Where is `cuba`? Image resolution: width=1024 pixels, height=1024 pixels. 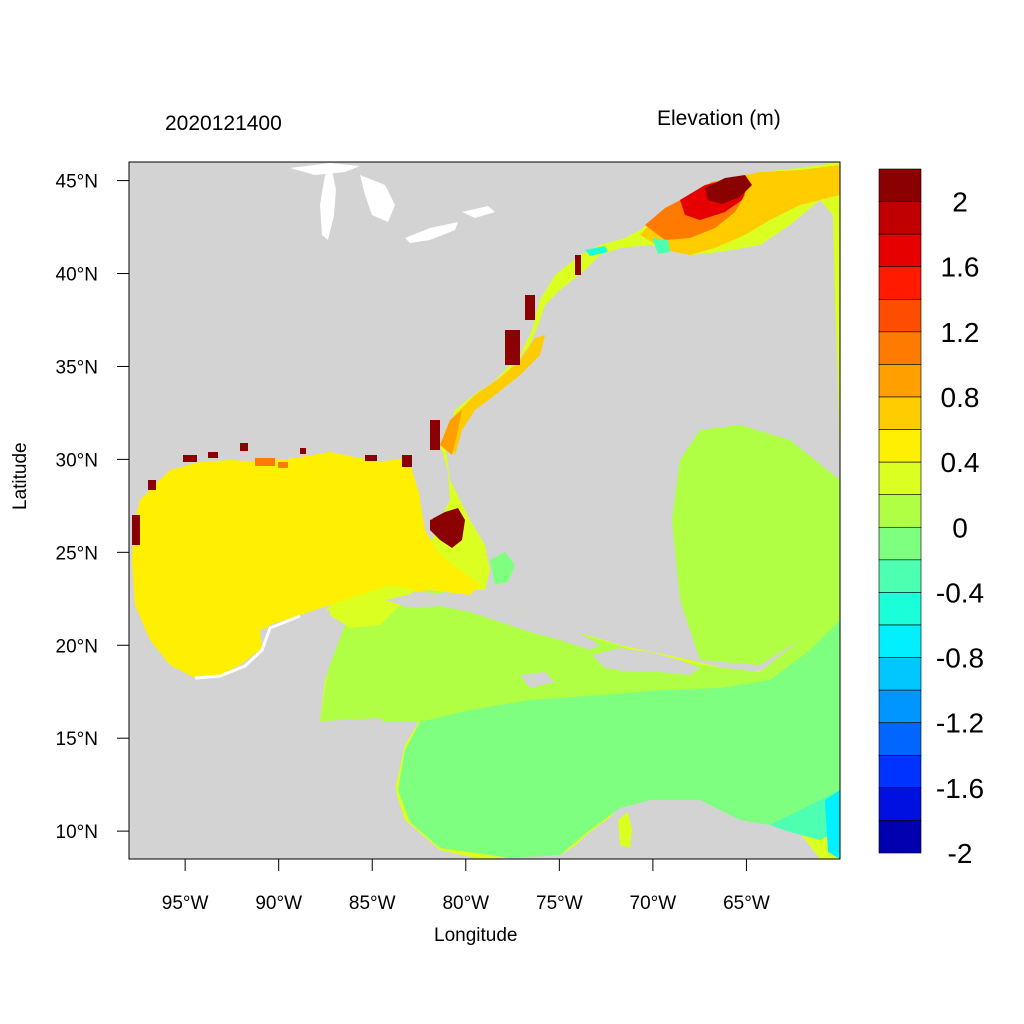 cuba is located at coordinates (492, 621).